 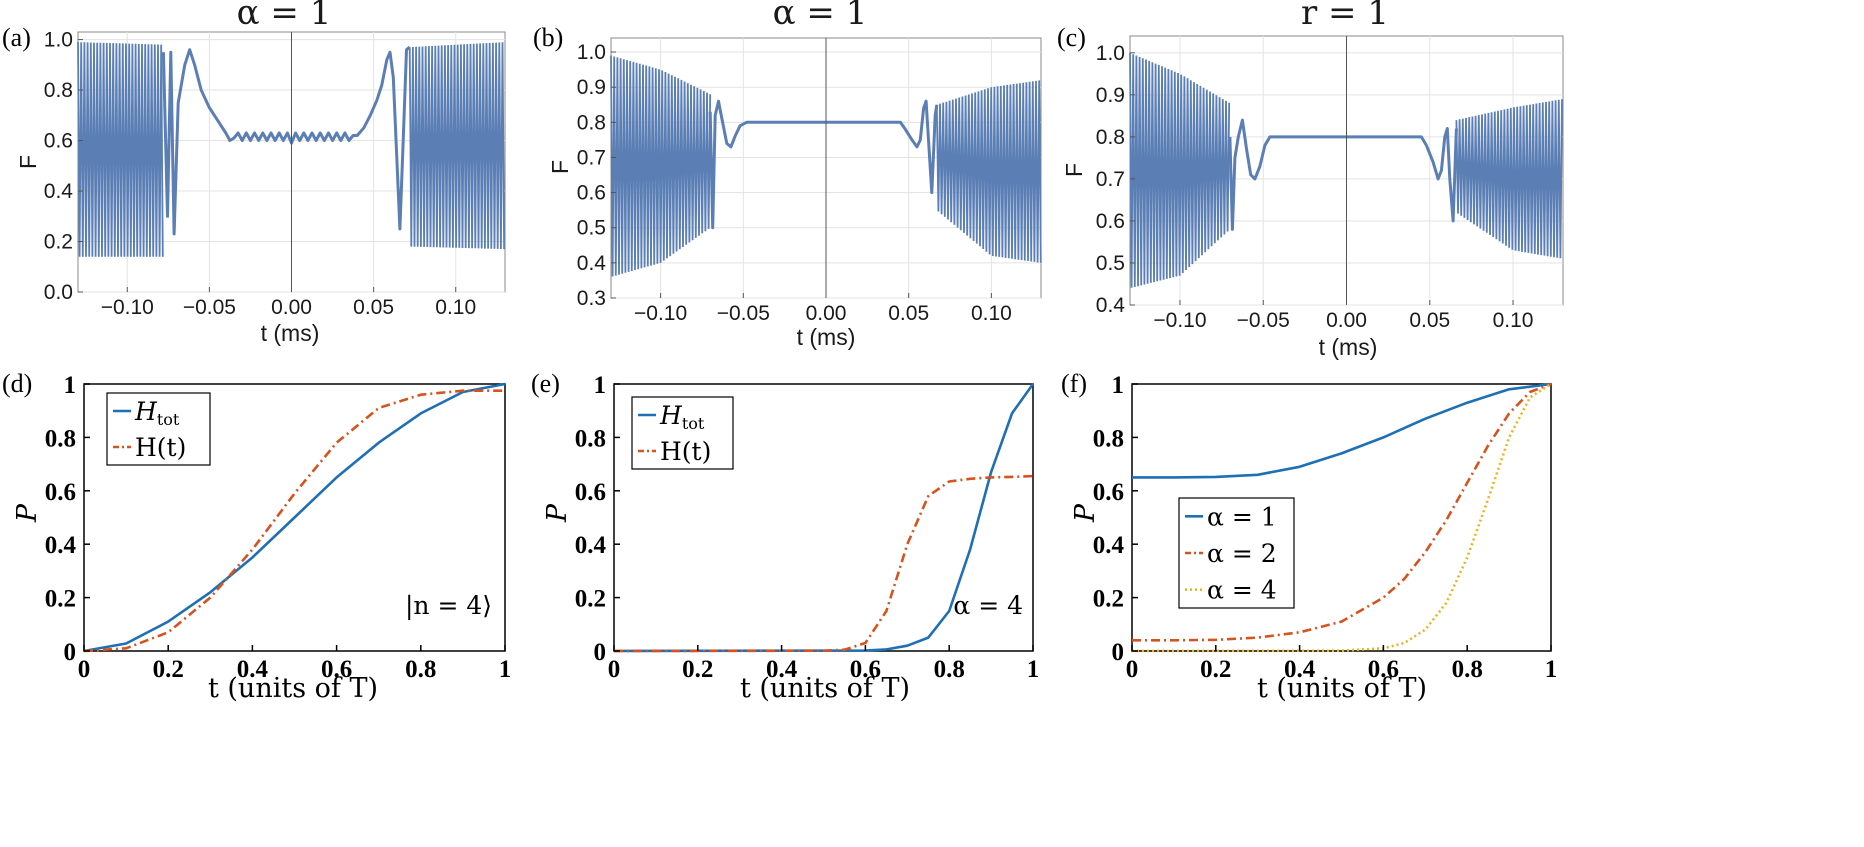 What do you see at coordinates (1348, 347) in the screenshot?
I see `panel-c-xlabel: t (ms)` at bounding box center [1348, 347].